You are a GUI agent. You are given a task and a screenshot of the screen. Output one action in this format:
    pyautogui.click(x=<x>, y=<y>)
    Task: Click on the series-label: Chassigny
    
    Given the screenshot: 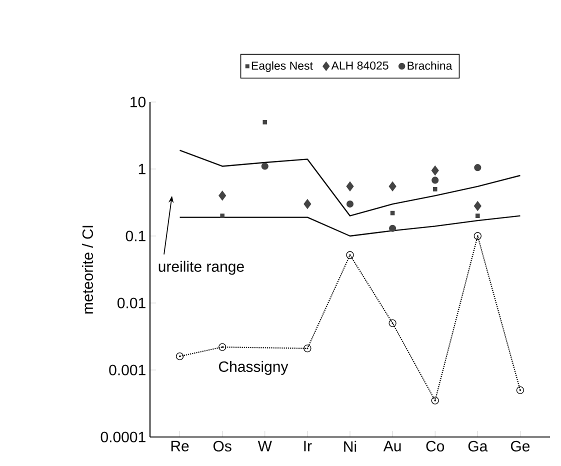 What is the action you would take?
    pyautogui.click(x=253, y=367)
    